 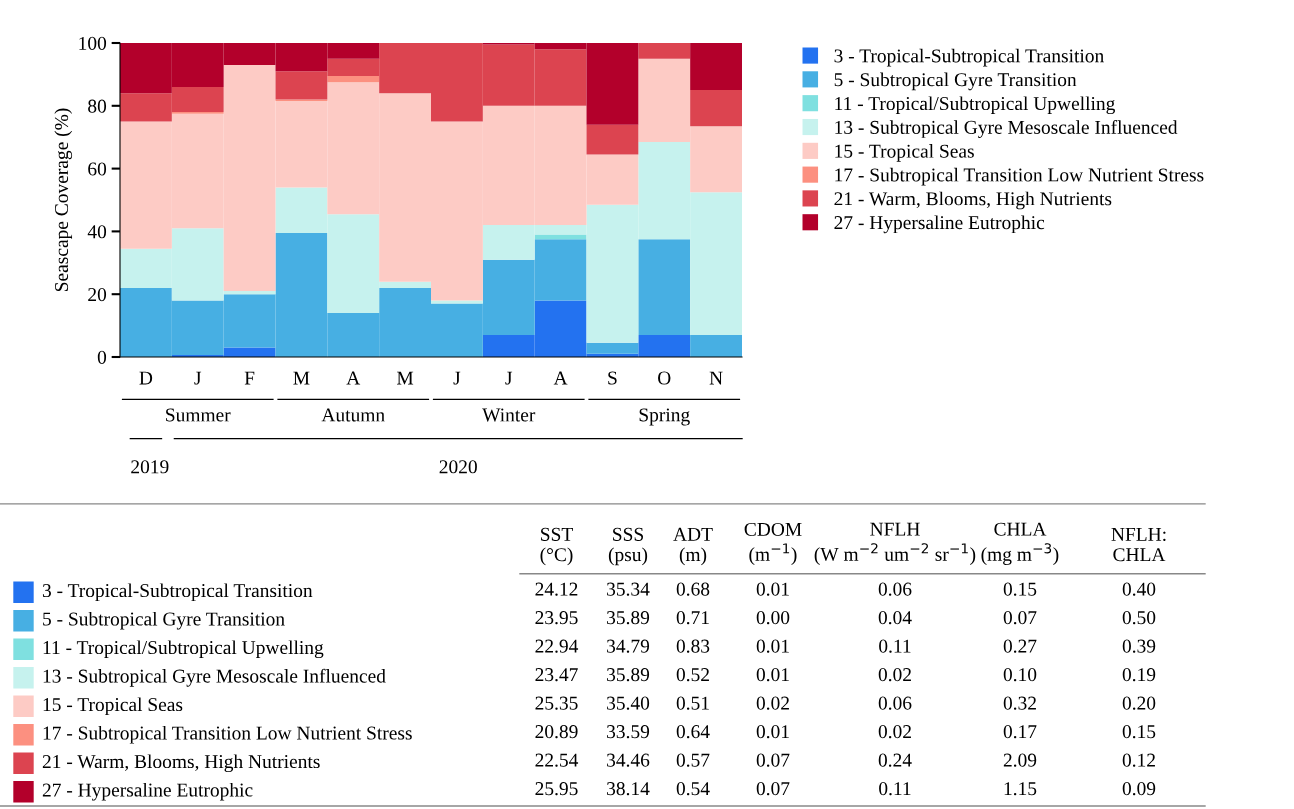 What do you see at coordinates (1139, 618) in the screenshot?
I see `data-label: 0.50` at bounding box center [1139, 618].